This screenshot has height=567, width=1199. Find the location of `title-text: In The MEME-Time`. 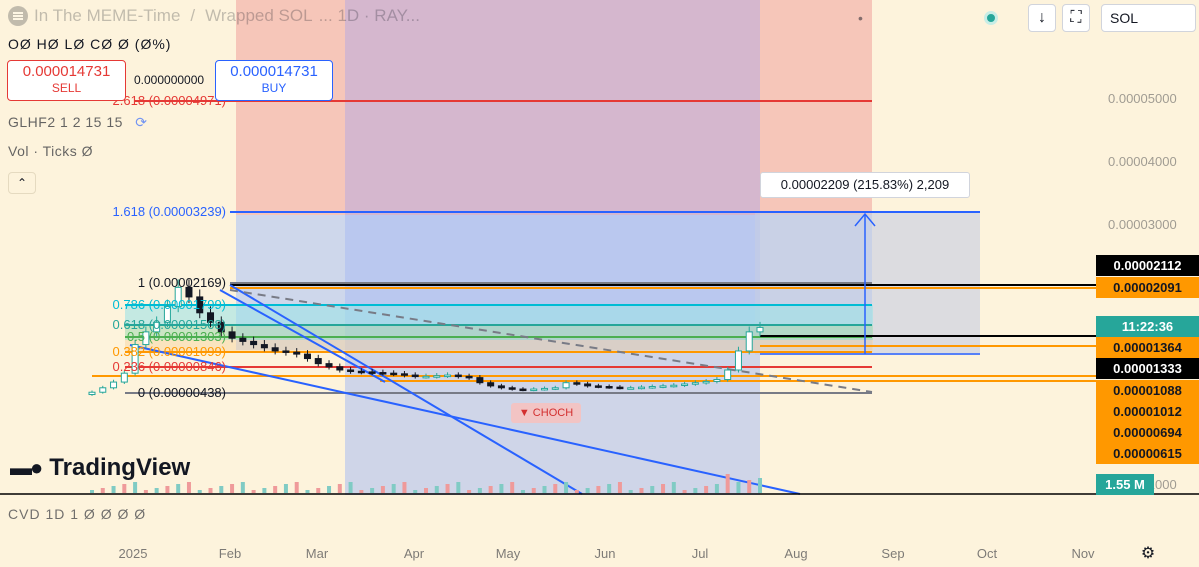

title-text: In The MEME-Time is located at coordinates (107, 15).